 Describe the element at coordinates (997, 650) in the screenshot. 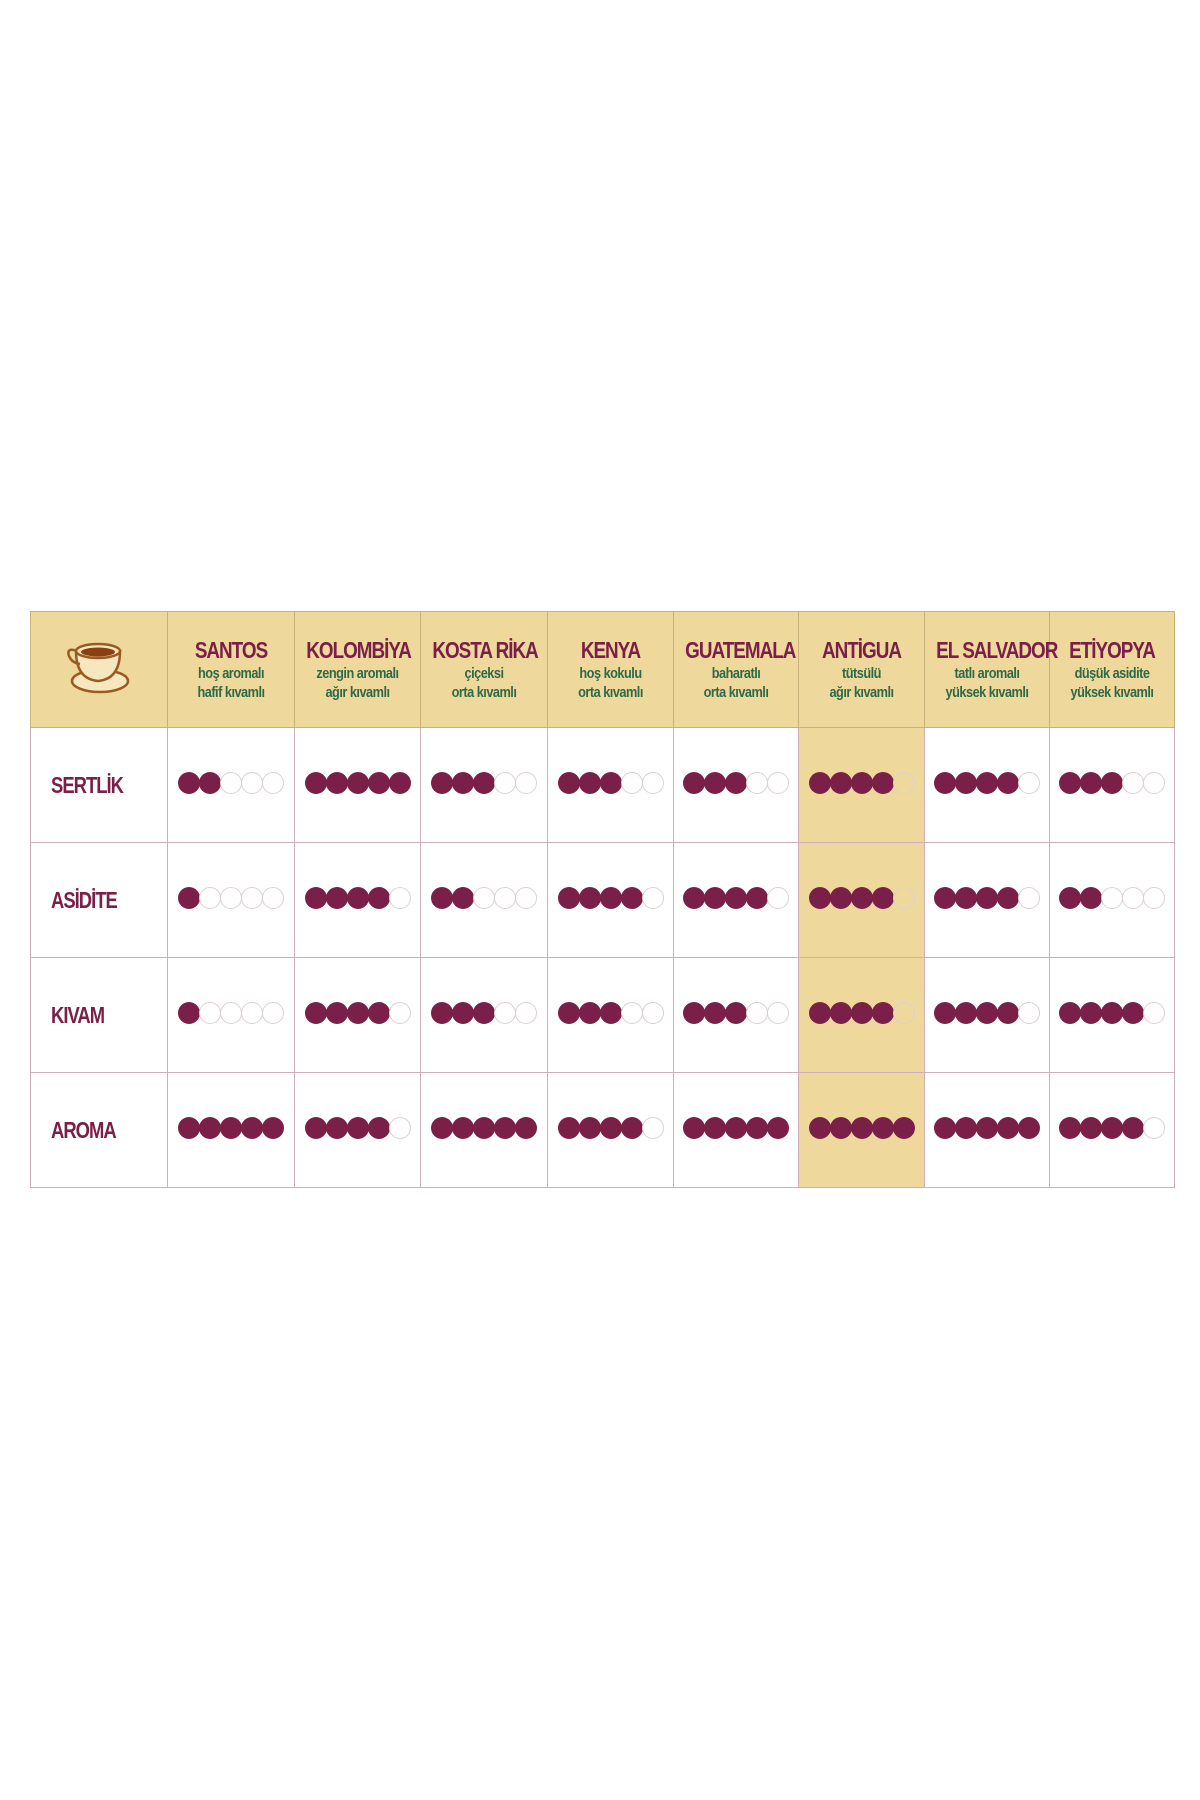

I see `origin-name: EL SALVADOR` at that location.